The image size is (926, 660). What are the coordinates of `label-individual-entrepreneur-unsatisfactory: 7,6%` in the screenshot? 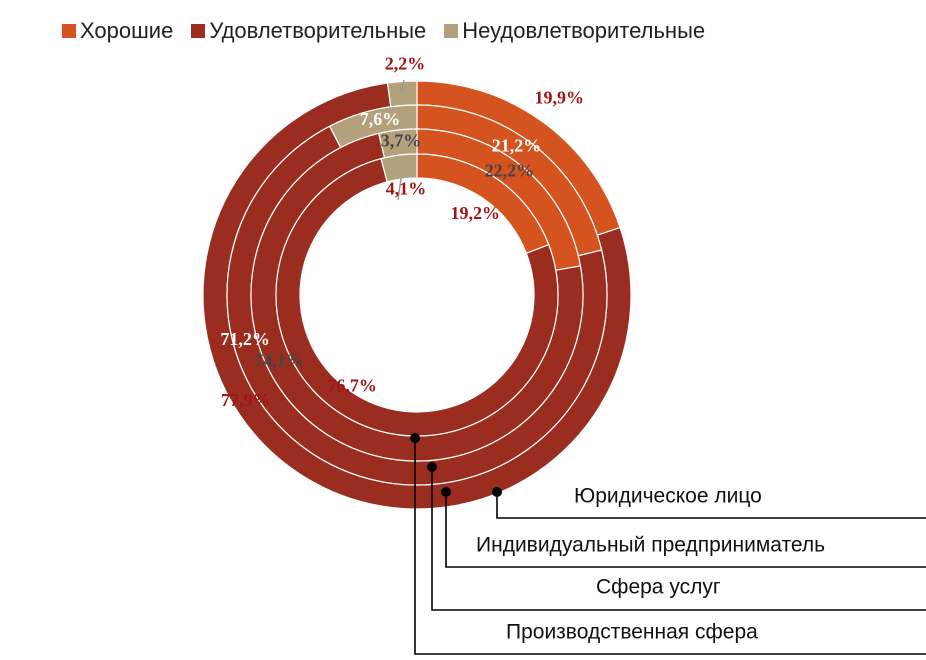 It's located at (380, 119).